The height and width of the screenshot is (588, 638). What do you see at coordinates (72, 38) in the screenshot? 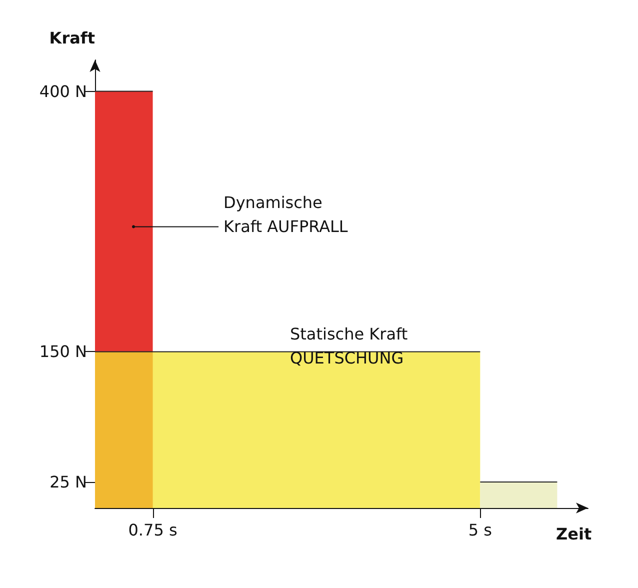
I see `y-axis-title: Kraft` at bounding box center [72, 38].